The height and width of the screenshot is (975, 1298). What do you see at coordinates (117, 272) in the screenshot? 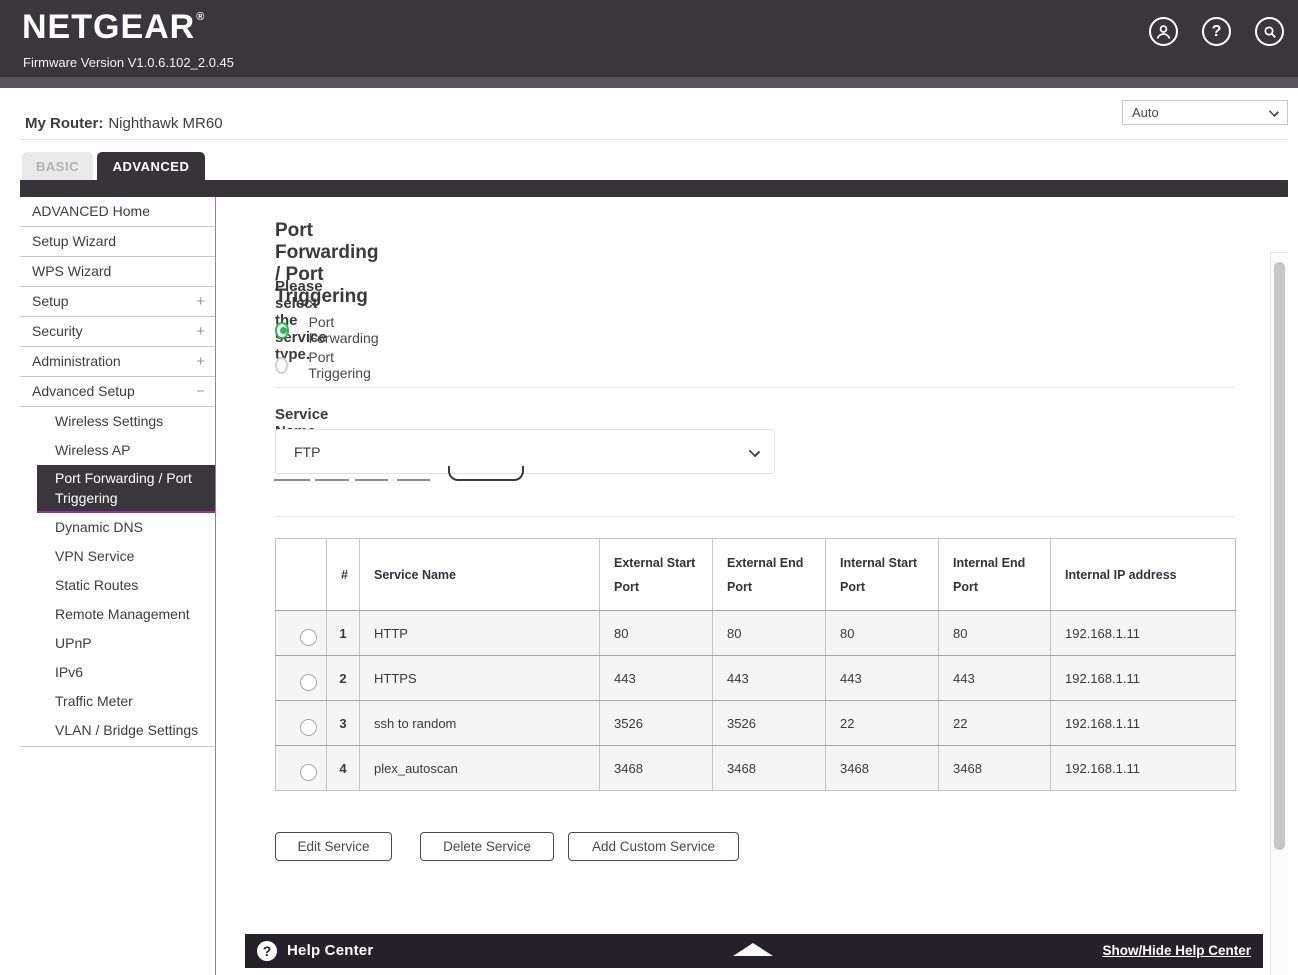
I see `sidebar-item-wps-wizard: WPS Wizard` at bounding box center [117, 272].